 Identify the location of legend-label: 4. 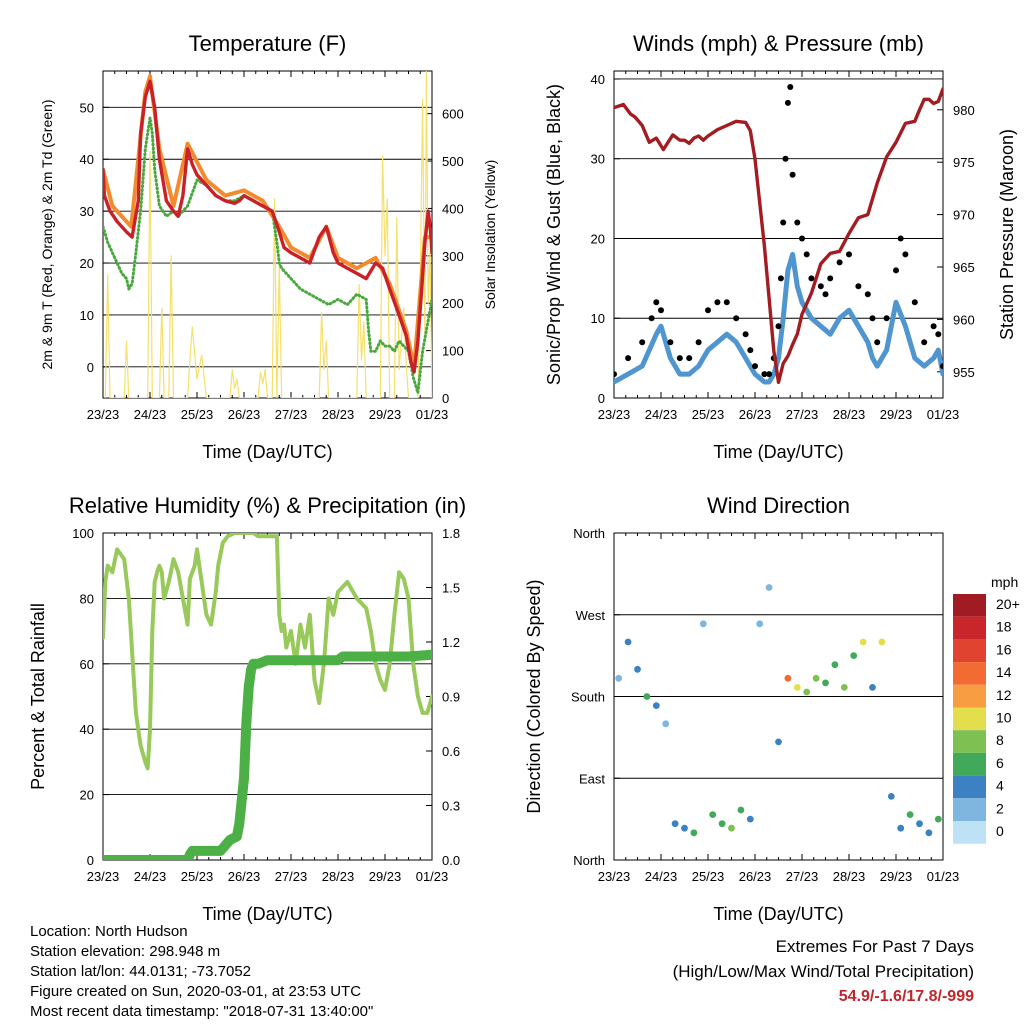
(1000, 786).